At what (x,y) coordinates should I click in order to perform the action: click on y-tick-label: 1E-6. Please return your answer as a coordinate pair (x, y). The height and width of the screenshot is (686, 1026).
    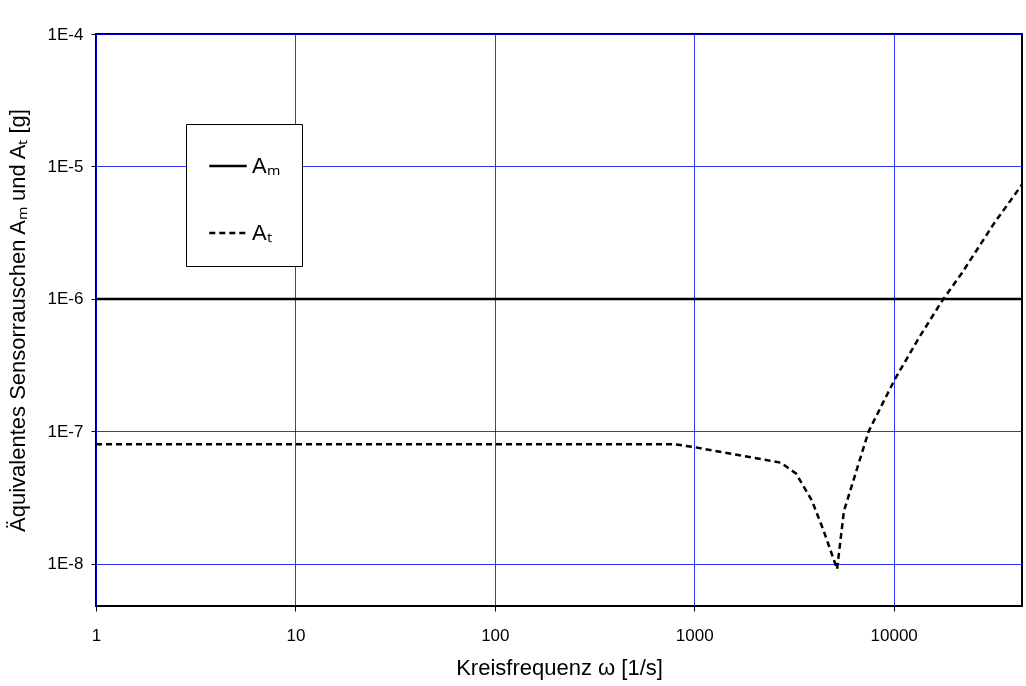
    Looking at the image, I should click on (65, 299).